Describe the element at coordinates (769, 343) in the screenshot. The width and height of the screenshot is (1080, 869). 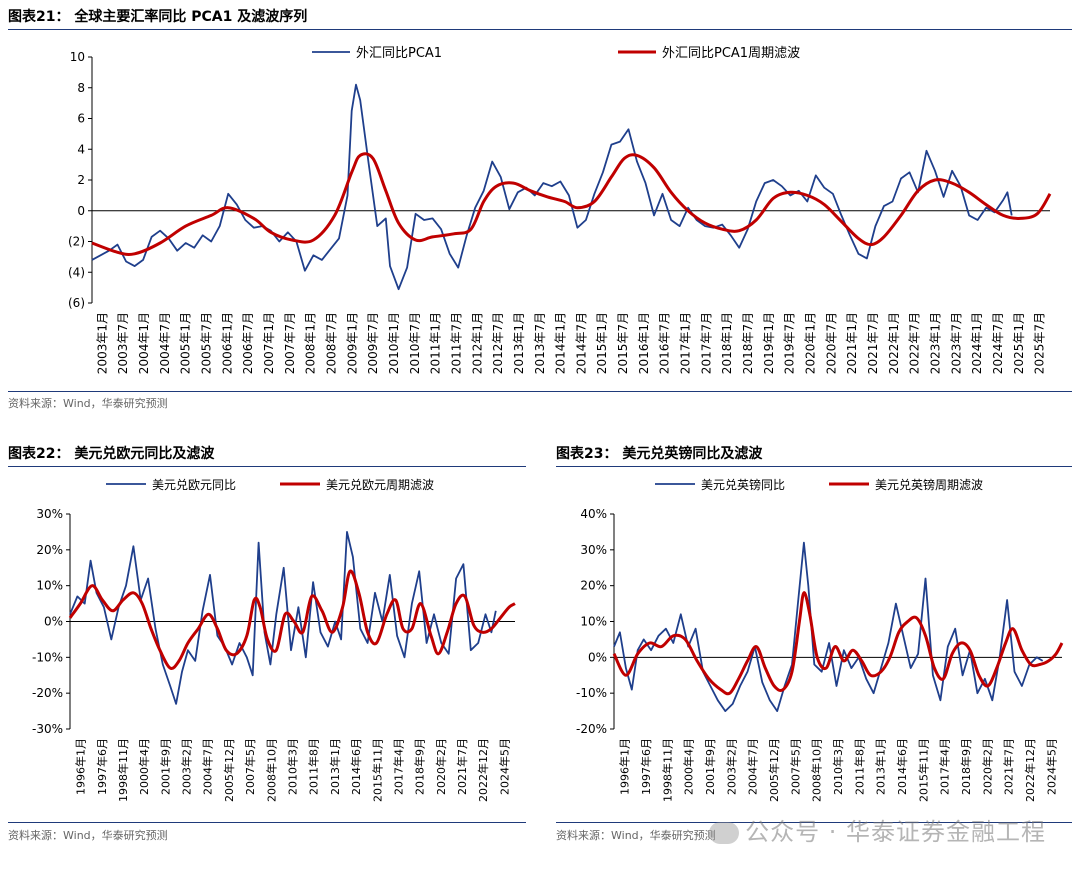
I see `x-tick-label: 2019年1月` at that location.